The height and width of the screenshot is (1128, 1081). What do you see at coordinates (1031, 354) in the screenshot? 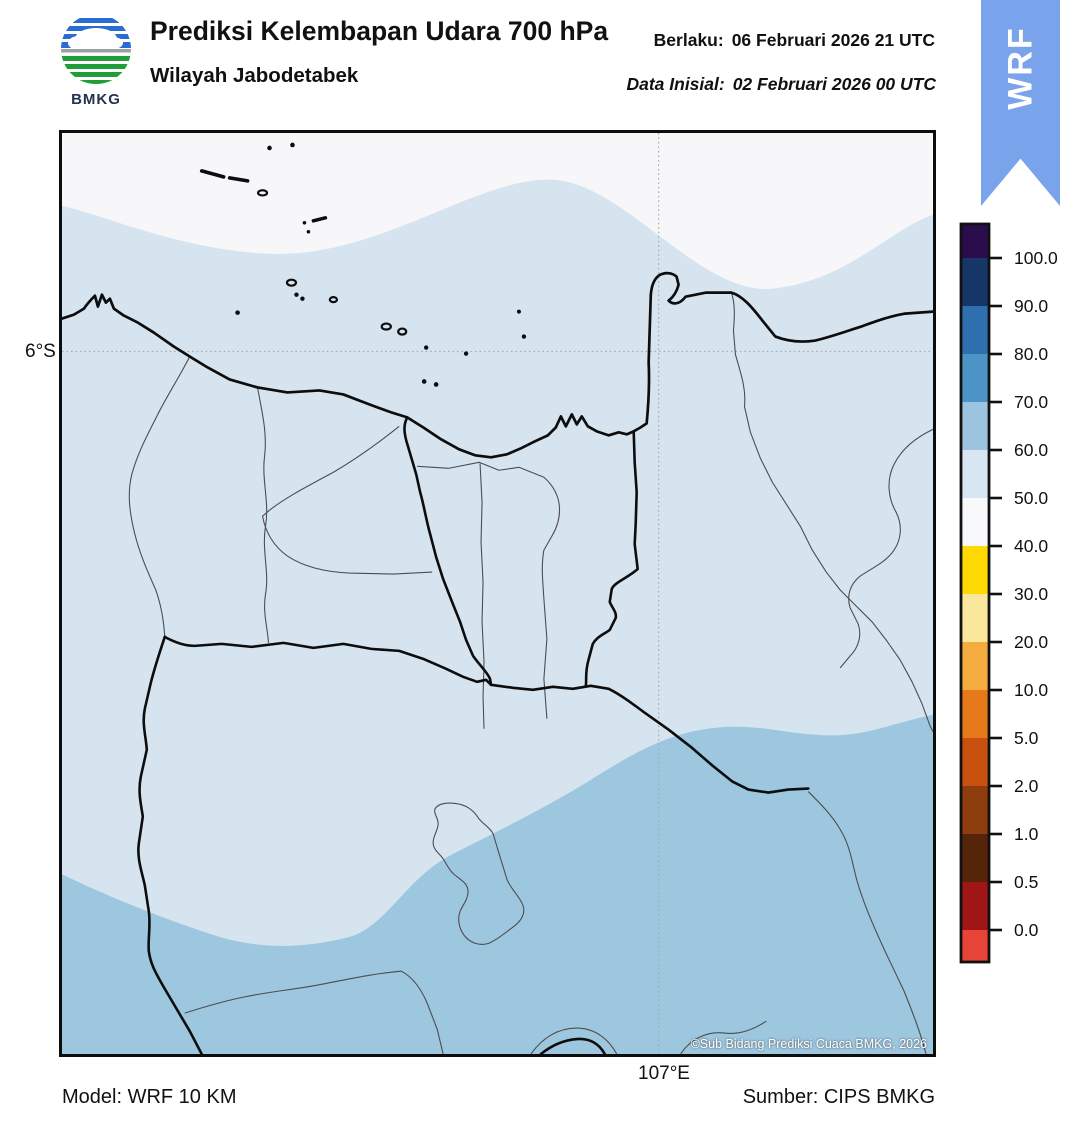
I see `colorbar-tick-label: 80.0` at bounding box center [1031, 354].